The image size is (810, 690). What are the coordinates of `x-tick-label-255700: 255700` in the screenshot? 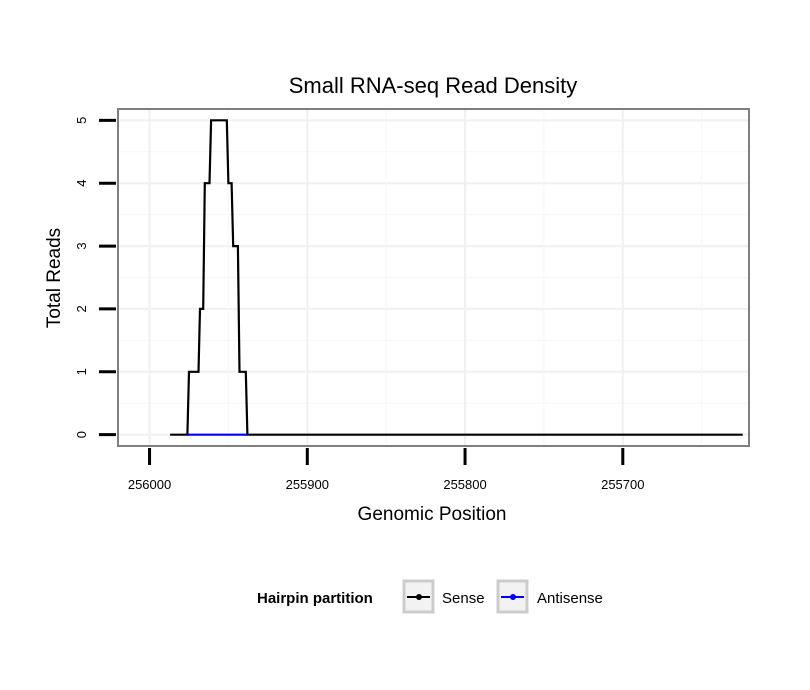 It's located at (622, 484).